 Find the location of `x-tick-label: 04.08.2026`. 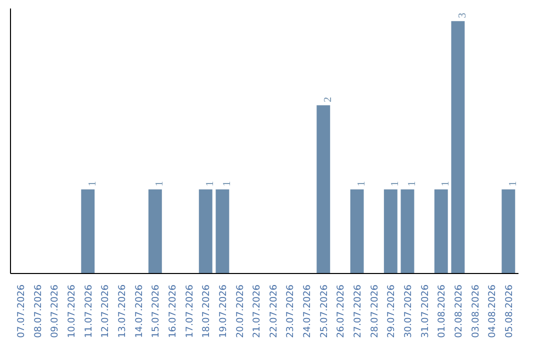

x-tick-label: 04.08.2026 is located at coordinates (492, 311).